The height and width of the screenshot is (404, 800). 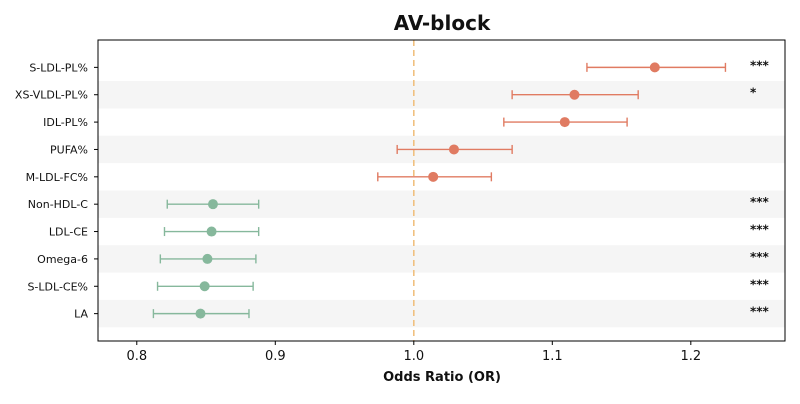 I want to click on y-tick-label: IDL-PL%, so click(x=65, y=122).